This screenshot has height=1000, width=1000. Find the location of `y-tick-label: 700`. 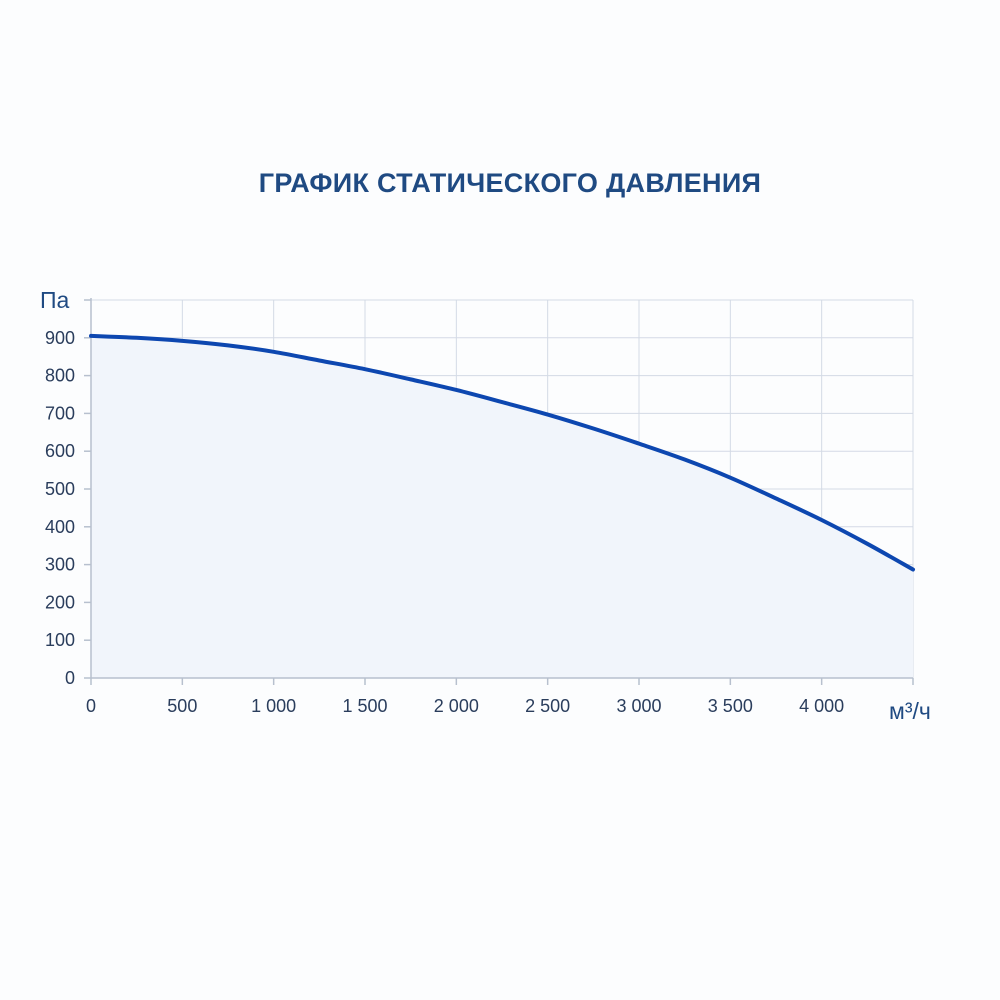

y-tick-label: 700 is located at coordinates (60, 413).